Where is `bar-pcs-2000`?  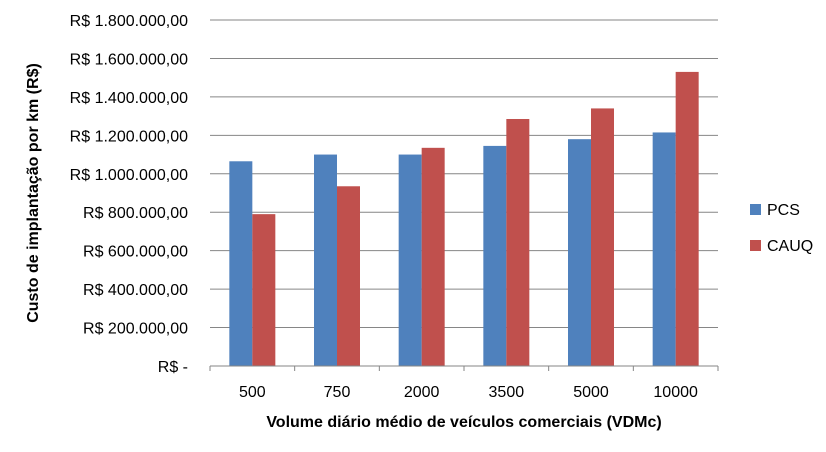 bar-pcs-2000 is located at coordinates (410, 260).